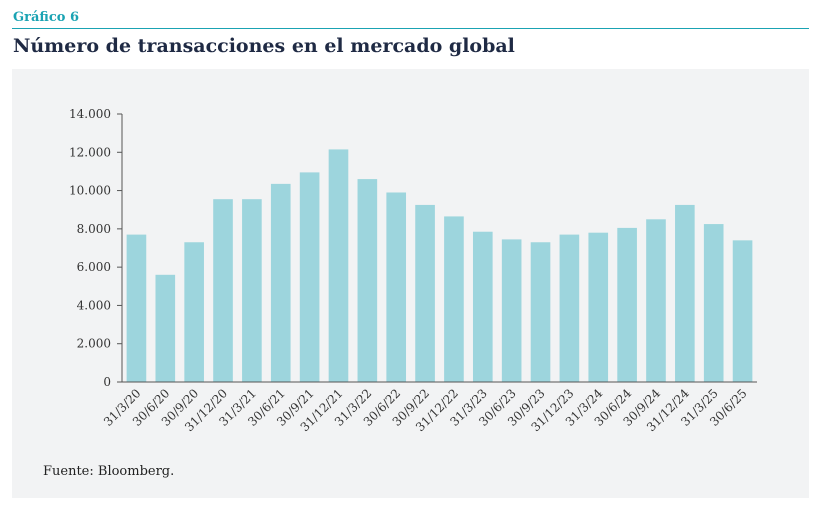 This screenshot has width=823, height=512. I want to click on y-tick-label: 0, so click(107, 382).